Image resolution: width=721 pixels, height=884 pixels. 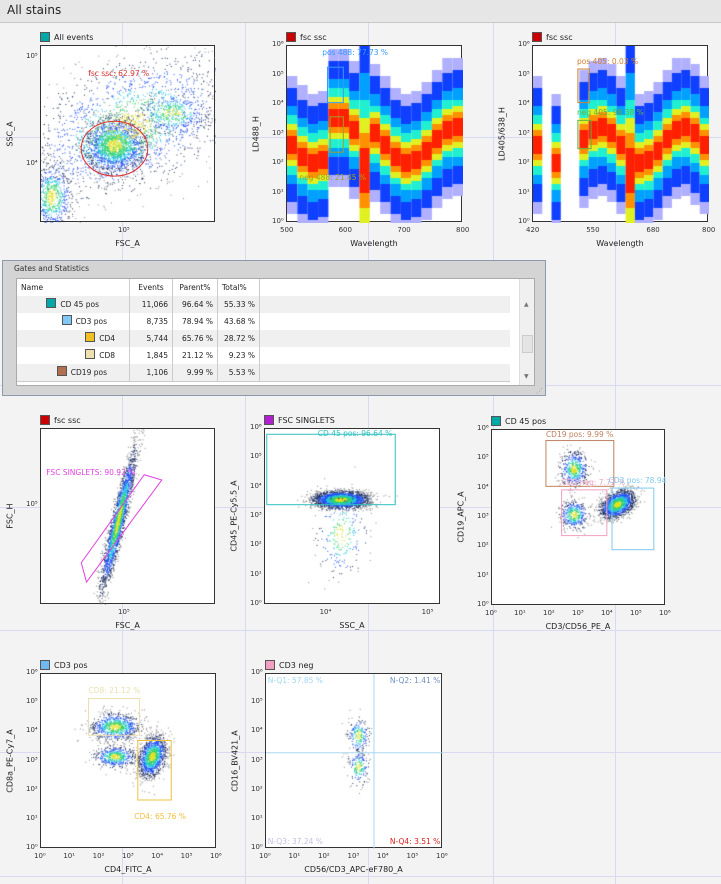 What do you see at coordinates (463, 230) in the screenshot?
I see `x-tick-label: 800` at bounding box center [463, 230].